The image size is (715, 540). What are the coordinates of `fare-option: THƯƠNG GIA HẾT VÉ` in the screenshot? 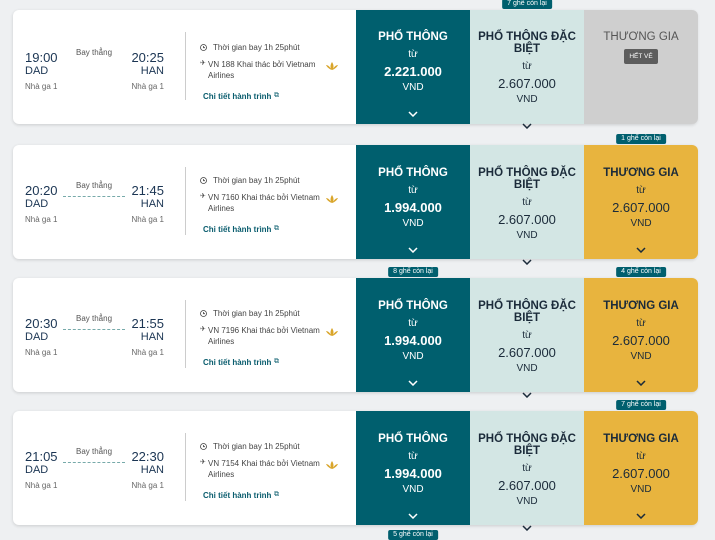 It's located at (641, 67).